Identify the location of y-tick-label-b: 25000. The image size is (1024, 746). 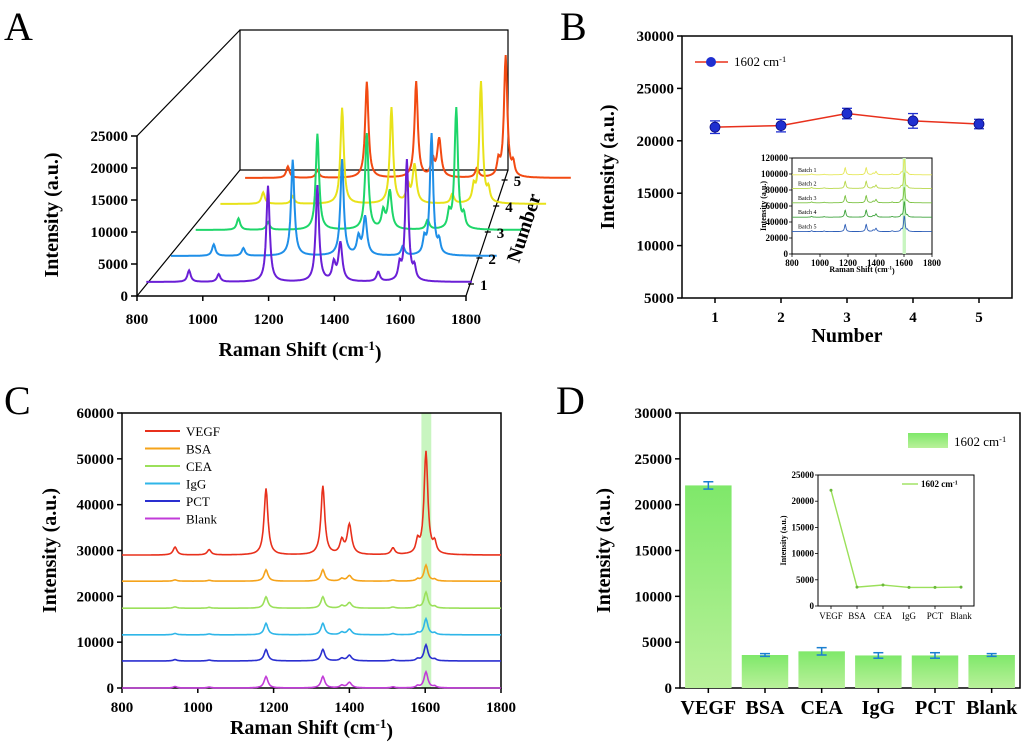
(656, 89).